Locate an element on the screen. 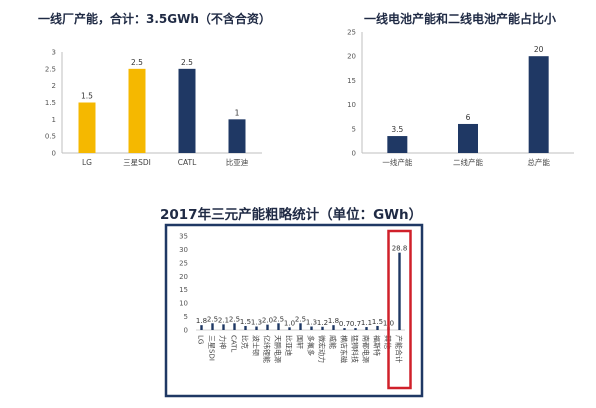 The image size is (596, 408). y-tick-label: 35 is located at coordinates (183, 237).